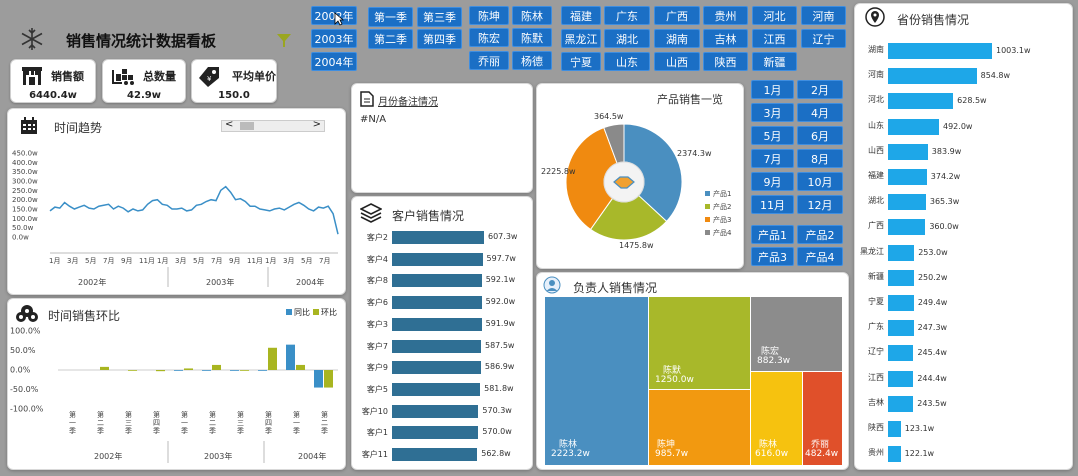  Describe the element at coordinates (677, 15) in the screenshot. I see `slicer-province: 广西` at that location.